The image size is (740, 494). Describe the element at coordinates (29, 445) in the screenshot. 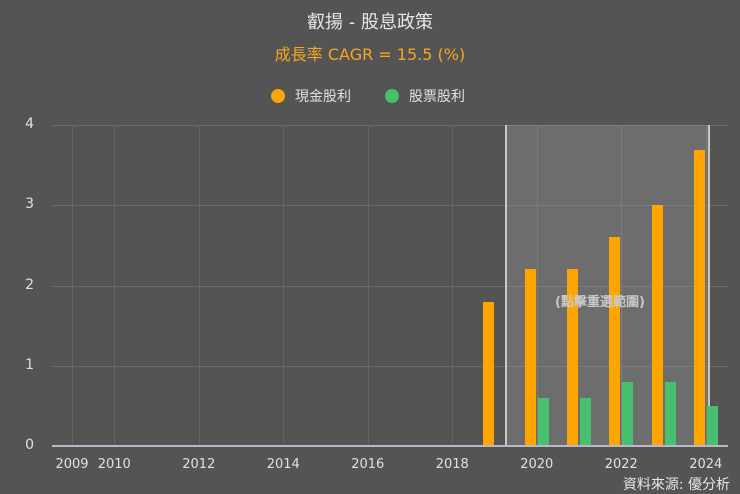

I see `y-tick-label: 0` at that location.